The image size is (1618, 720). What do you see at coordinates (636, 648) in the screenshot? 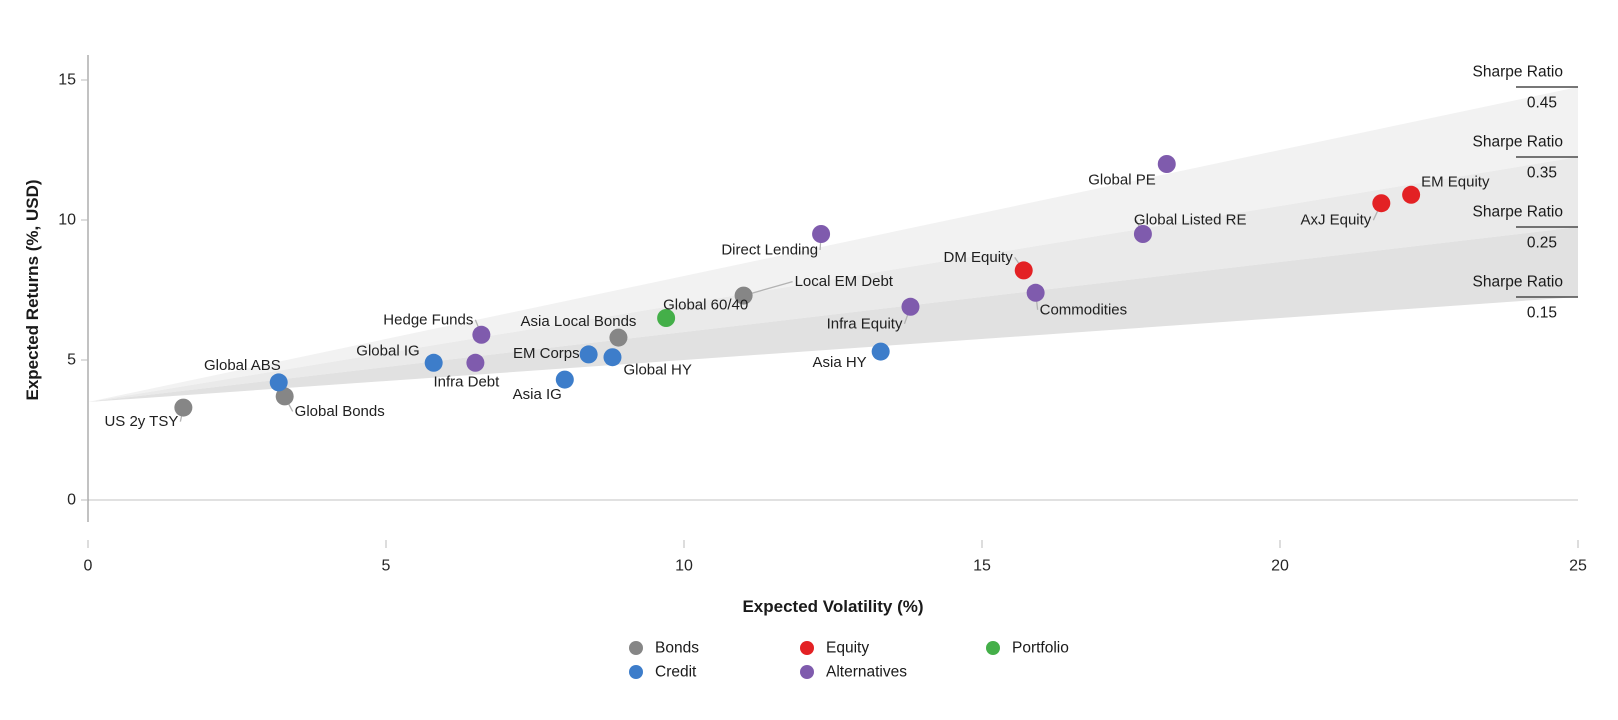
I see `legend-swatch-bonds` at bounding box center [636, 648].